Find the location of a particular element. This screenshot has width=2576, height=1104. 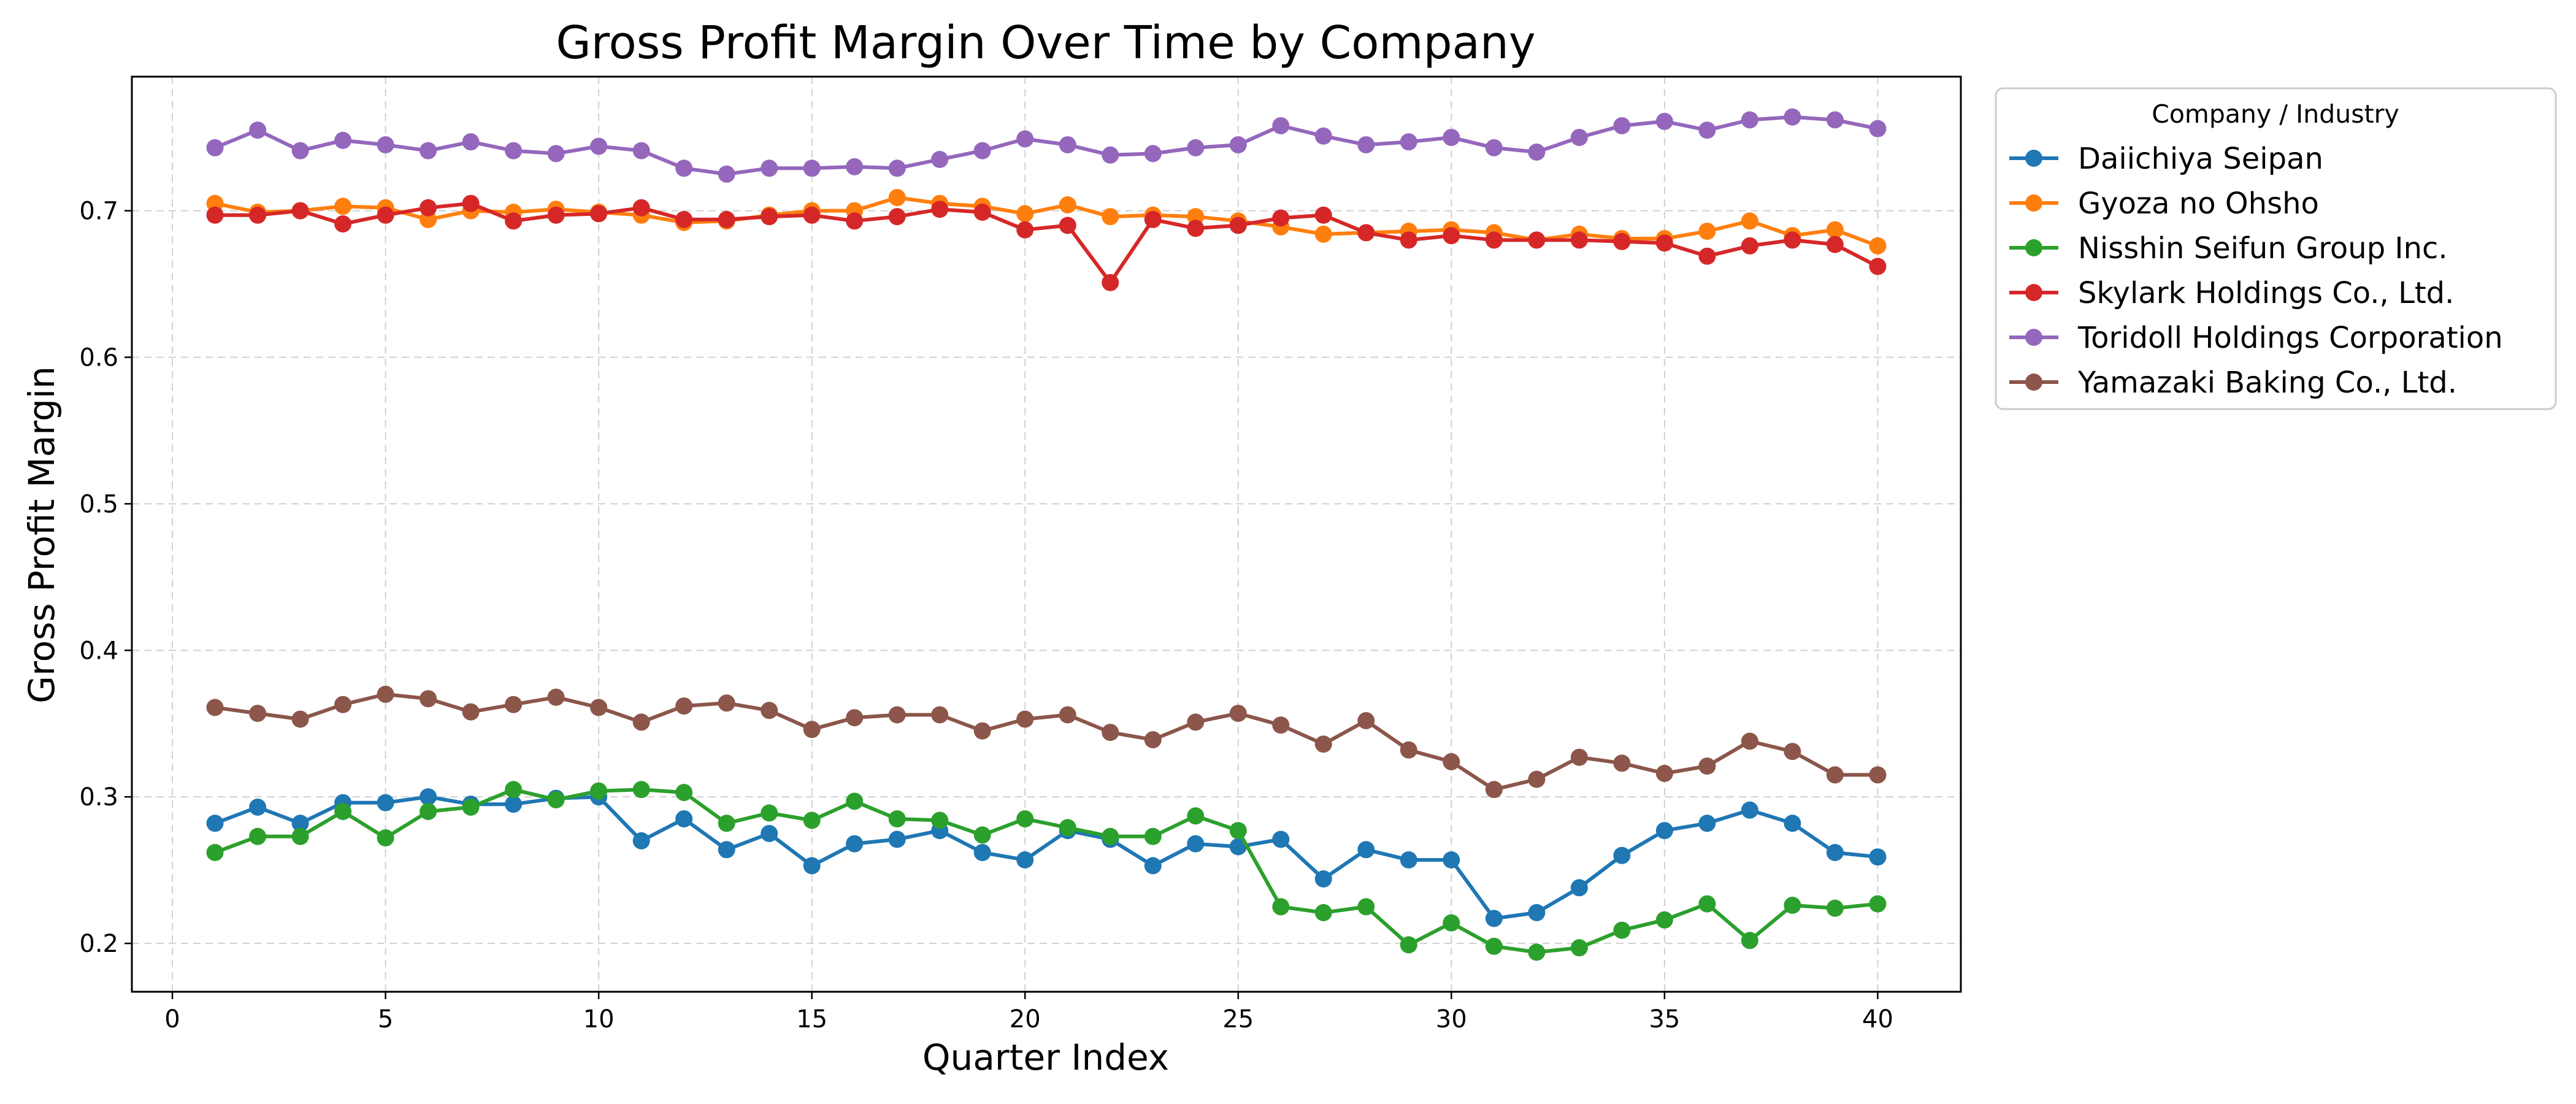

legend-label: Toridoll Holdings Corporation is located at coordinates (2290, 338).